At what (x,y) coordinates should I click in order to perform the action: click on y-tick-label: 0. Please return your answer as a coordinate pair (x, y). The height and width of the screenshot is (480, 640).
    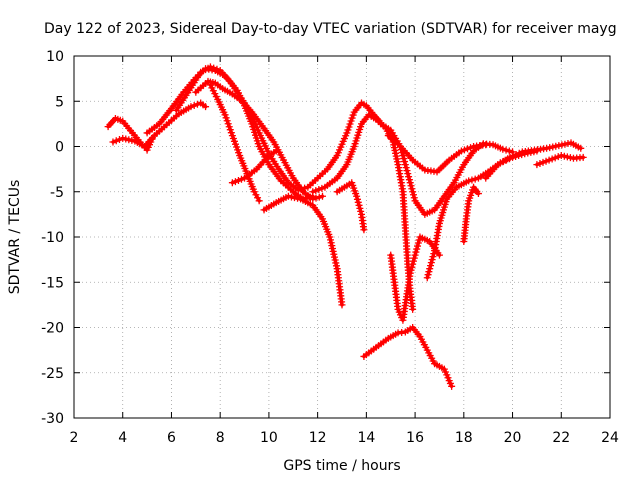
    Looking at the image, I should click on (59, 148).